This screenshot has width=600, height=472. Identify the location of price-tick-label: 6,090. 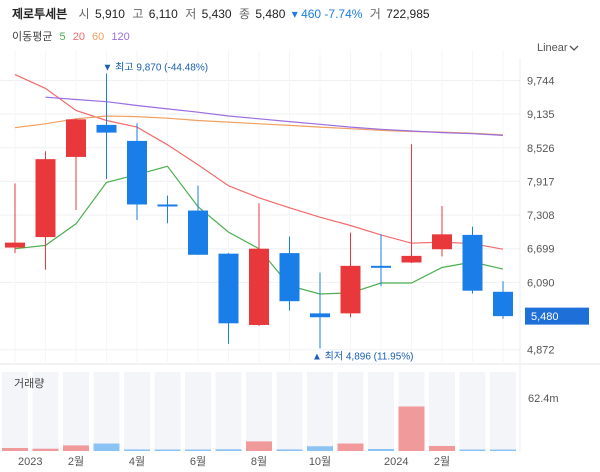
(541, 283).